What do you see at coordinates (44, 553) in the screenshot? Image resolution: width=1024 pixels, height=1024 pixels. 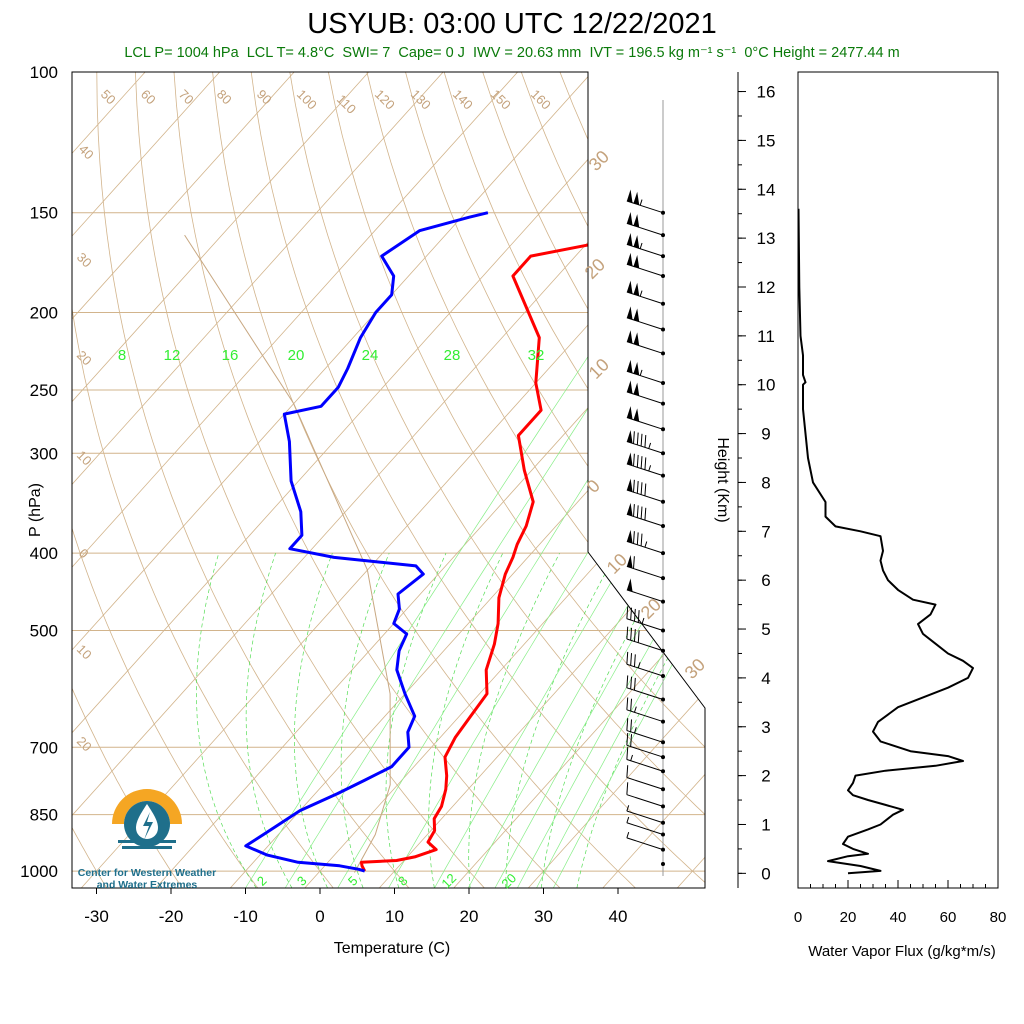 I see `y-tick-label: 400` at bounding box center [44, 553].